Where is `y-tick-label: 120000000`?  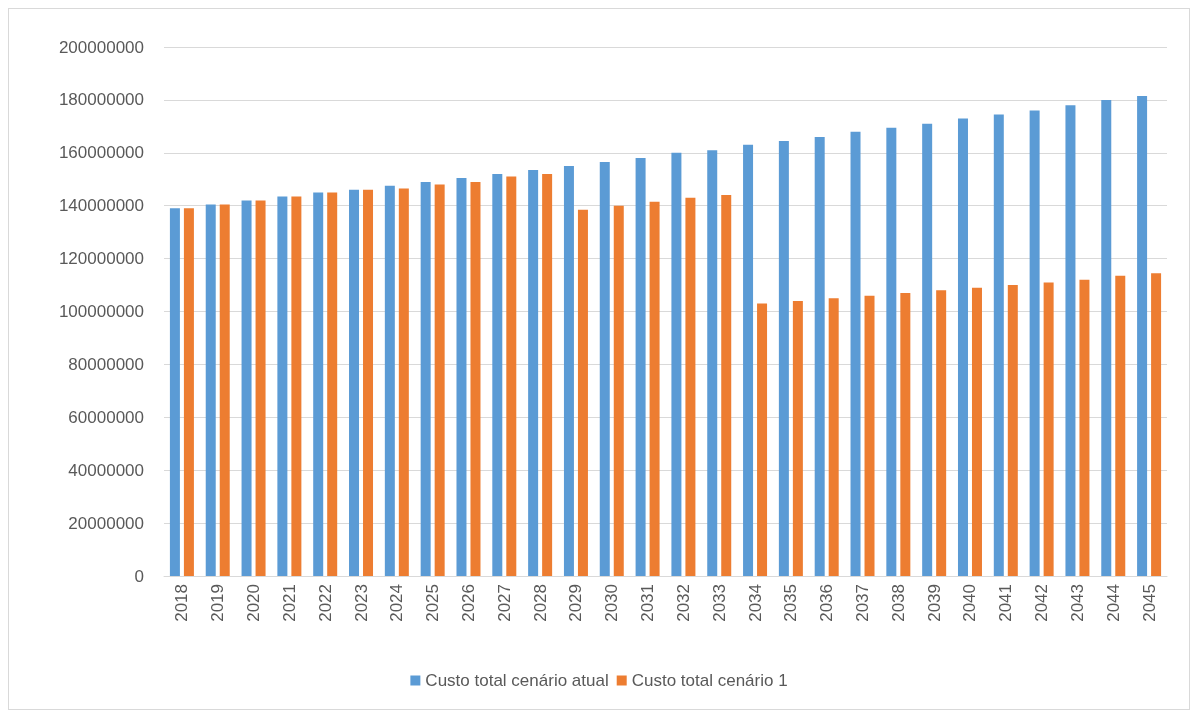 y-tick-label: 120000000 is located at coordinates (101, 259).